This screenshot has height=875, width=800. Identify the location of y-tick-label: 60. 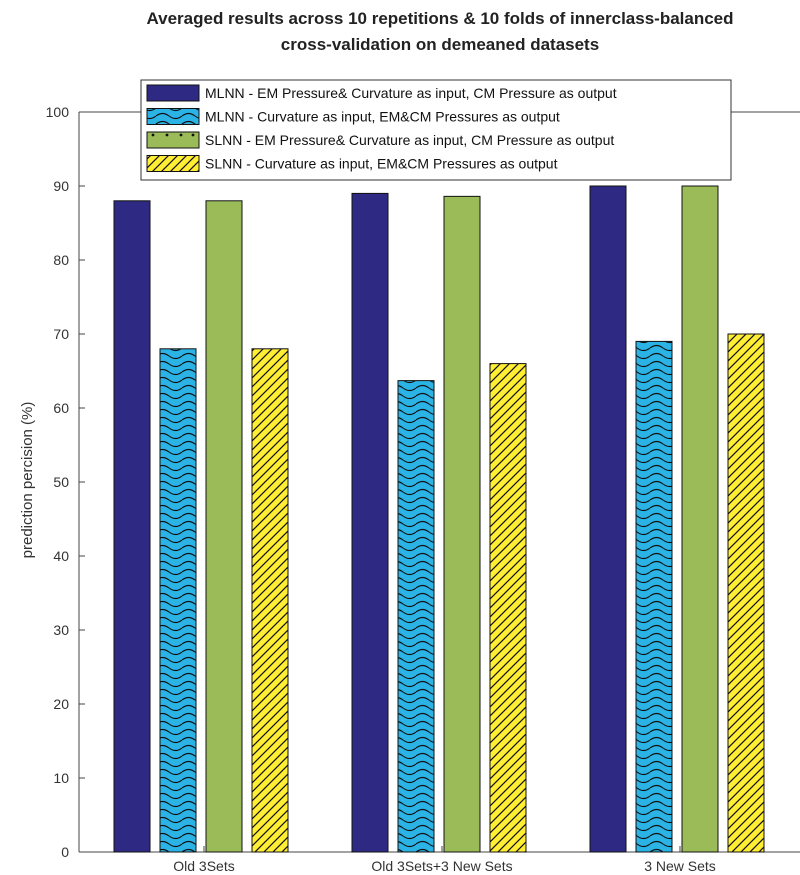
(61, 408).